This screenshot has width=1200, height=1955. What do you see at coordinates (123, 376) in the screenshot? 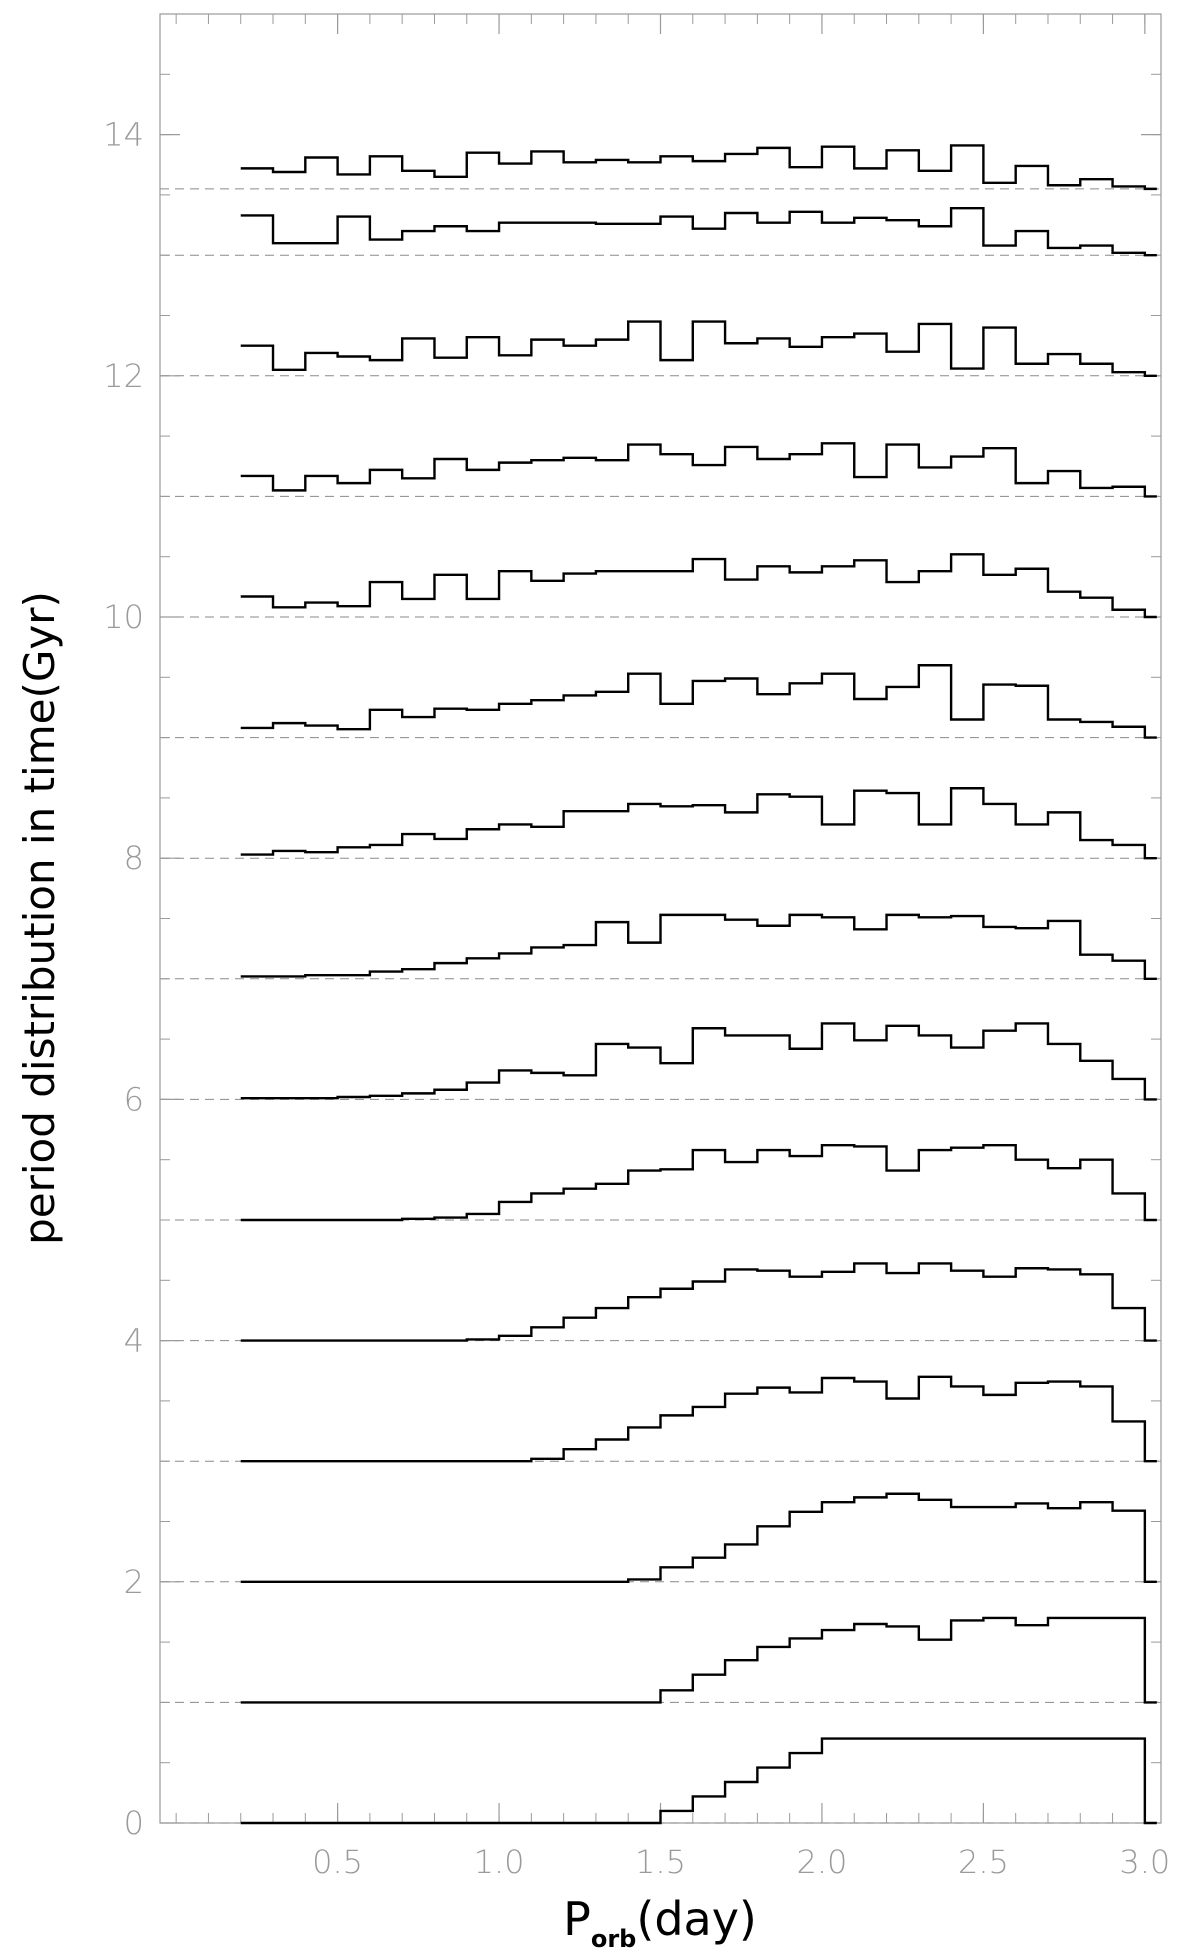
I see `y-tick-label: 12` at bounding box center [123, 376].